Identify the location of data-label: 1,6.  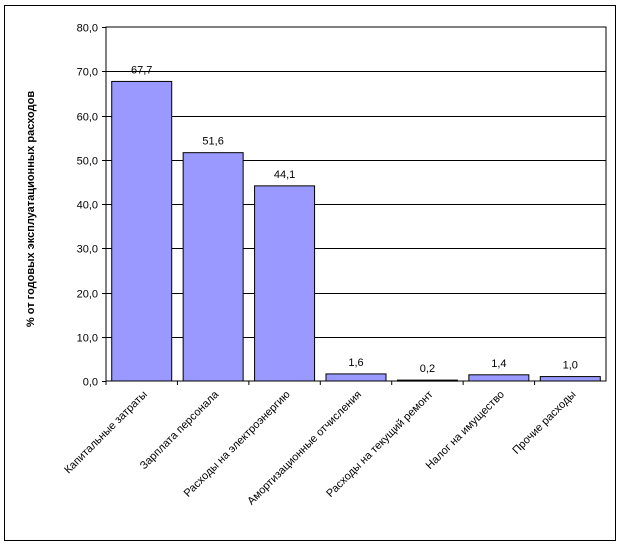
(355, 363).